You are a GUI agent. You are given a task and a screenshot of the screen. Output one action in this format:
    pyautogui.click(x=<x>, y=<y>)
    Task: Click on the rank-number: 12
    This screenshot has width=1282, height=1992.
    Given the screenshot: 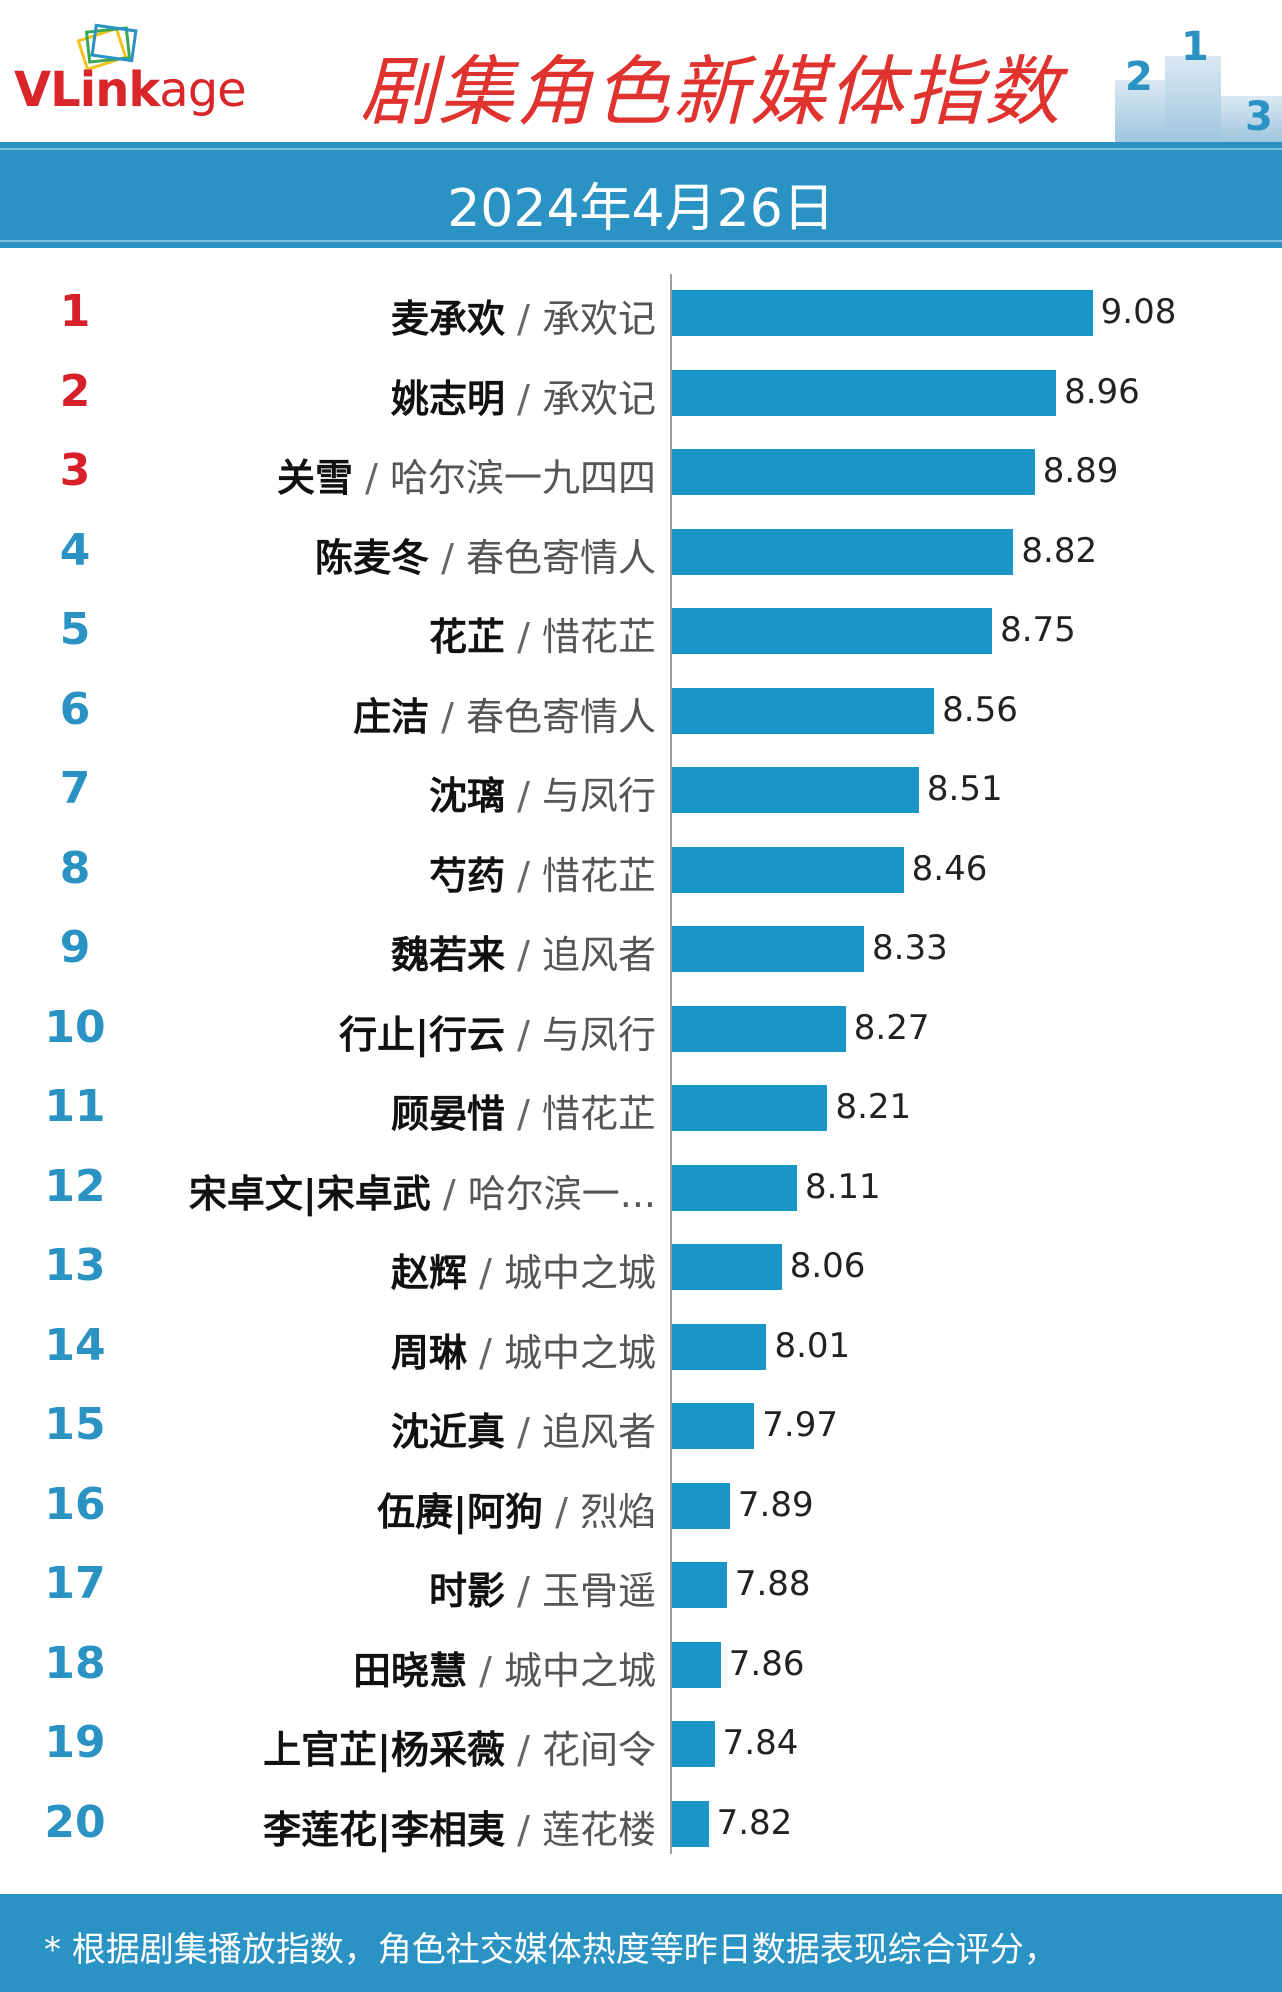 What is the action you would take?
    pyautogui.click(x=75, y=1186)
    